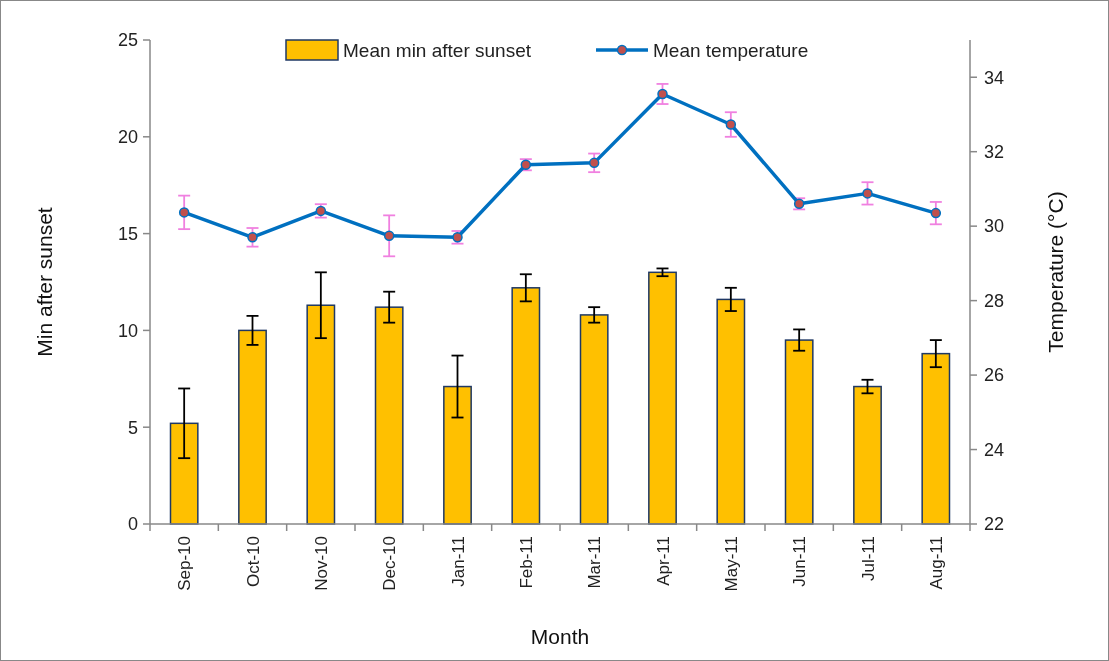 The height and width of the screenshot is (661, 1109). I want to click on legend-label: Mean temperature, so click(731, 50).